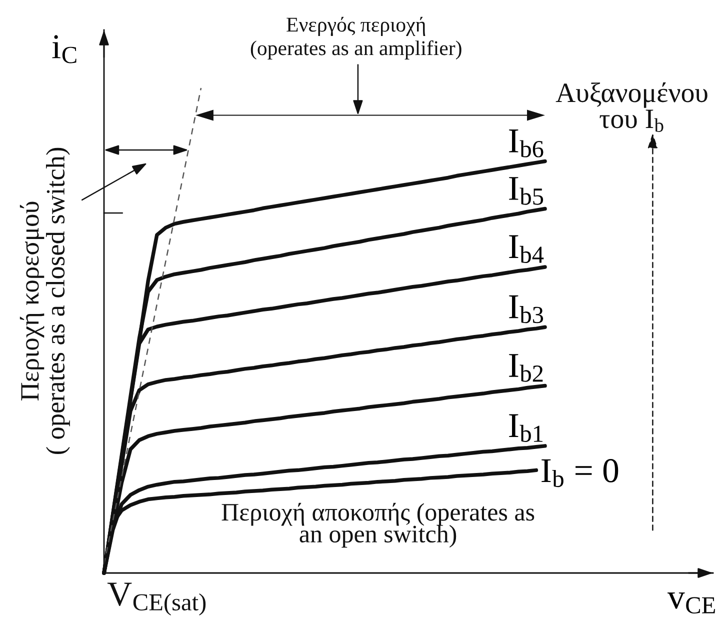 This screenshot has width=725, height=626. Describe the element at coordinates (526, 368) in the screenshot. I see `series-label: I$_{b2}$` at that location.